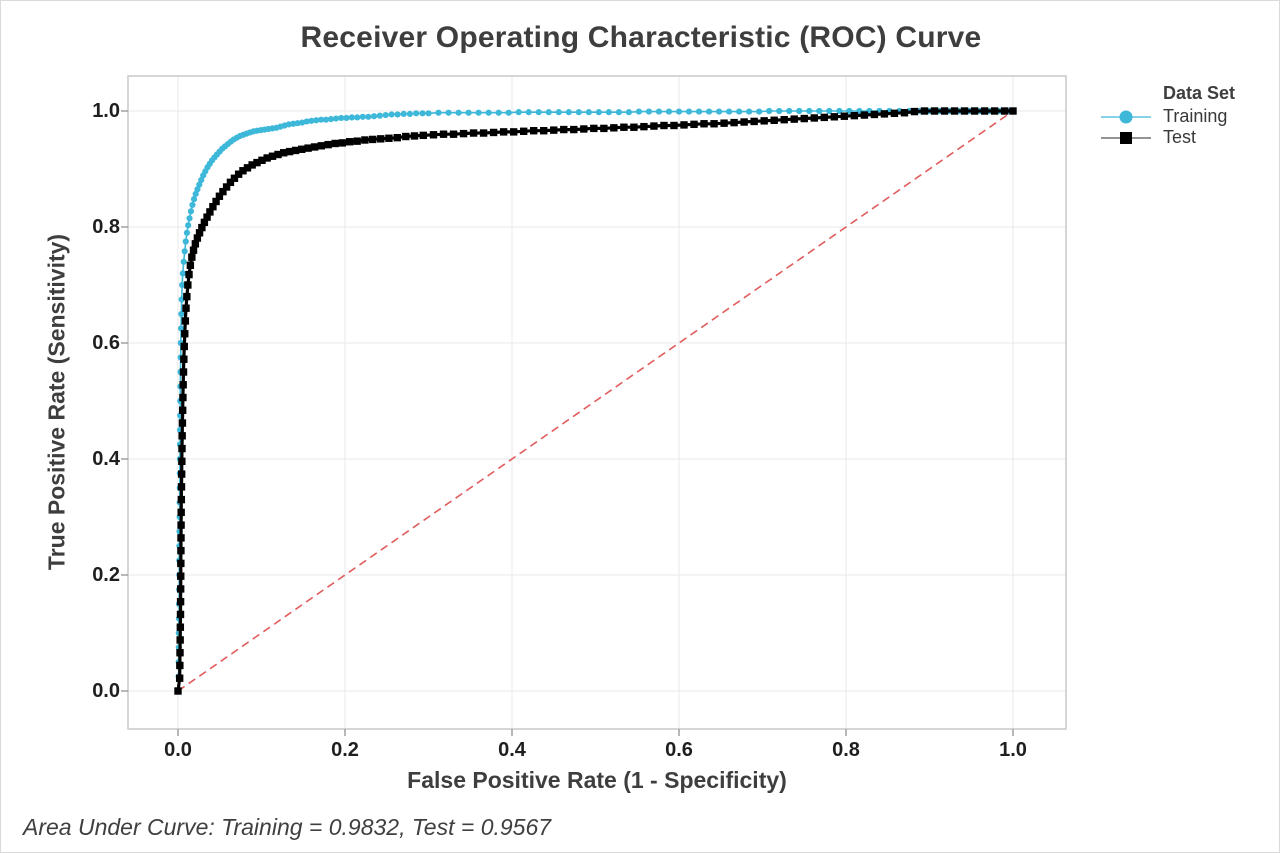 The width and height of the screenshot is (1280, 853). What do you see at coordinates (679, 750) in the screenshot?
I see `x-tick-label: 0.6` at bounding box center [679, 750].